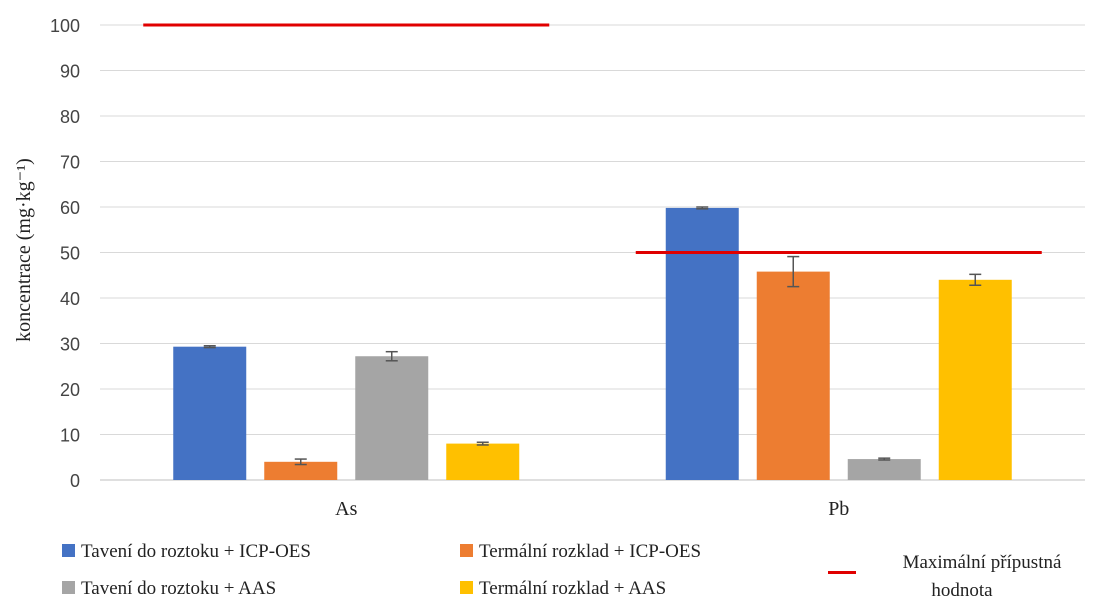 The width and height of the screenshot is (1100, 607). I want to click on legend-item-series-1: Tavení do roztoku + ICP-OES, so click(186, 552).